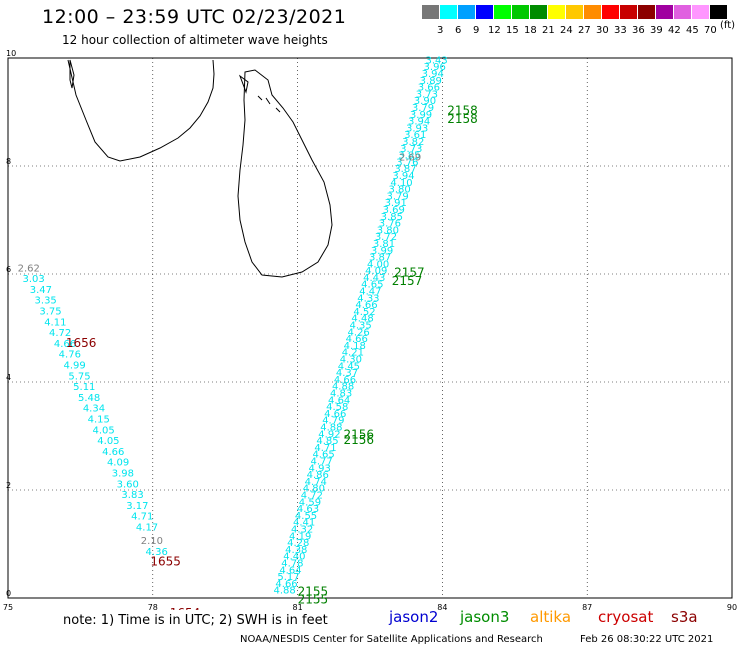 Image resolution: width=740 pixels, height=650 pixels. Describe the element at coordinates (384, 244) in the screenshot. I see `wave-height-value: 3.81` at that location.